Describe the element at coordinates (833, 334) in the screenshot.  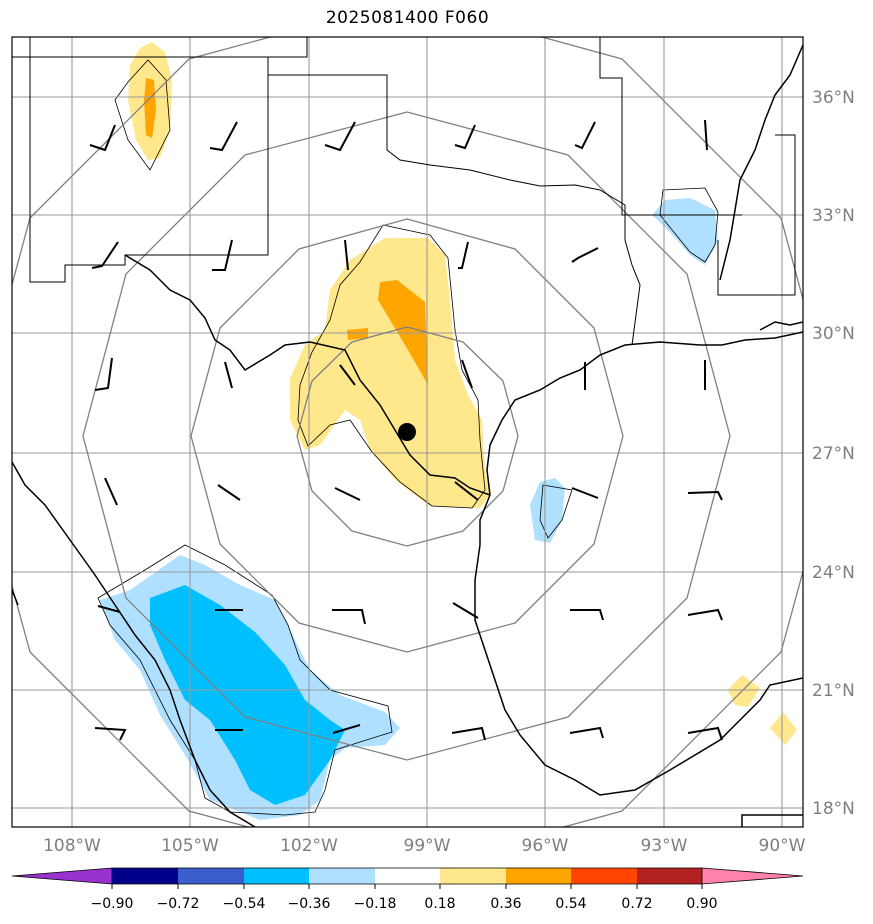
I see `lat-label: 30°N` at that location.